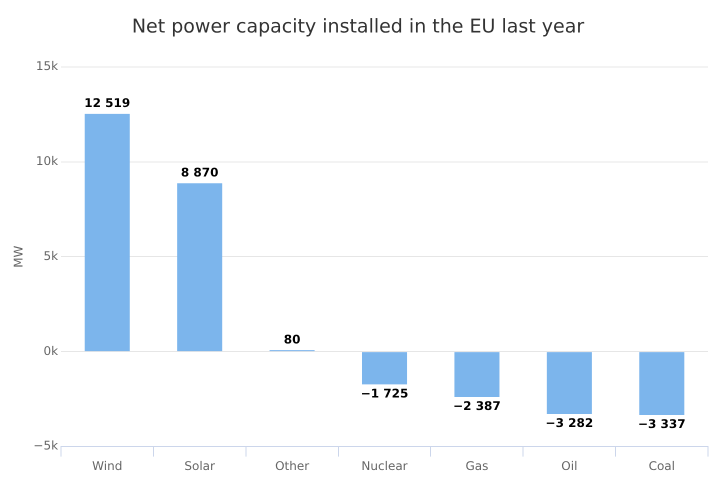 Image resolution: width=716 pixels, height=491 pixels. What do you see at coordinates (200, 465) in the screenshot?
I see `x-tick-label: Solar` at bounding box center [200, 465].